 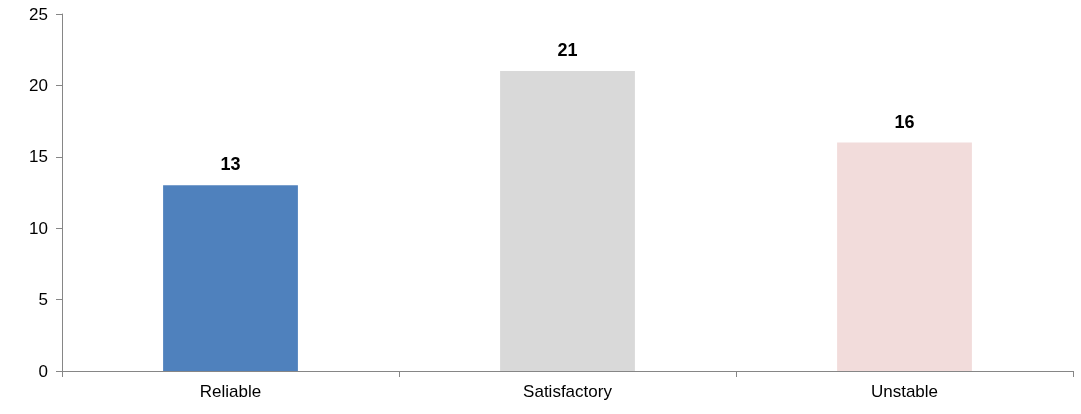 What do you see at coordinates (568, 391) in the screenshot?
I see `x-tick-label: Satisfactory` at bounding box center [568, 391].